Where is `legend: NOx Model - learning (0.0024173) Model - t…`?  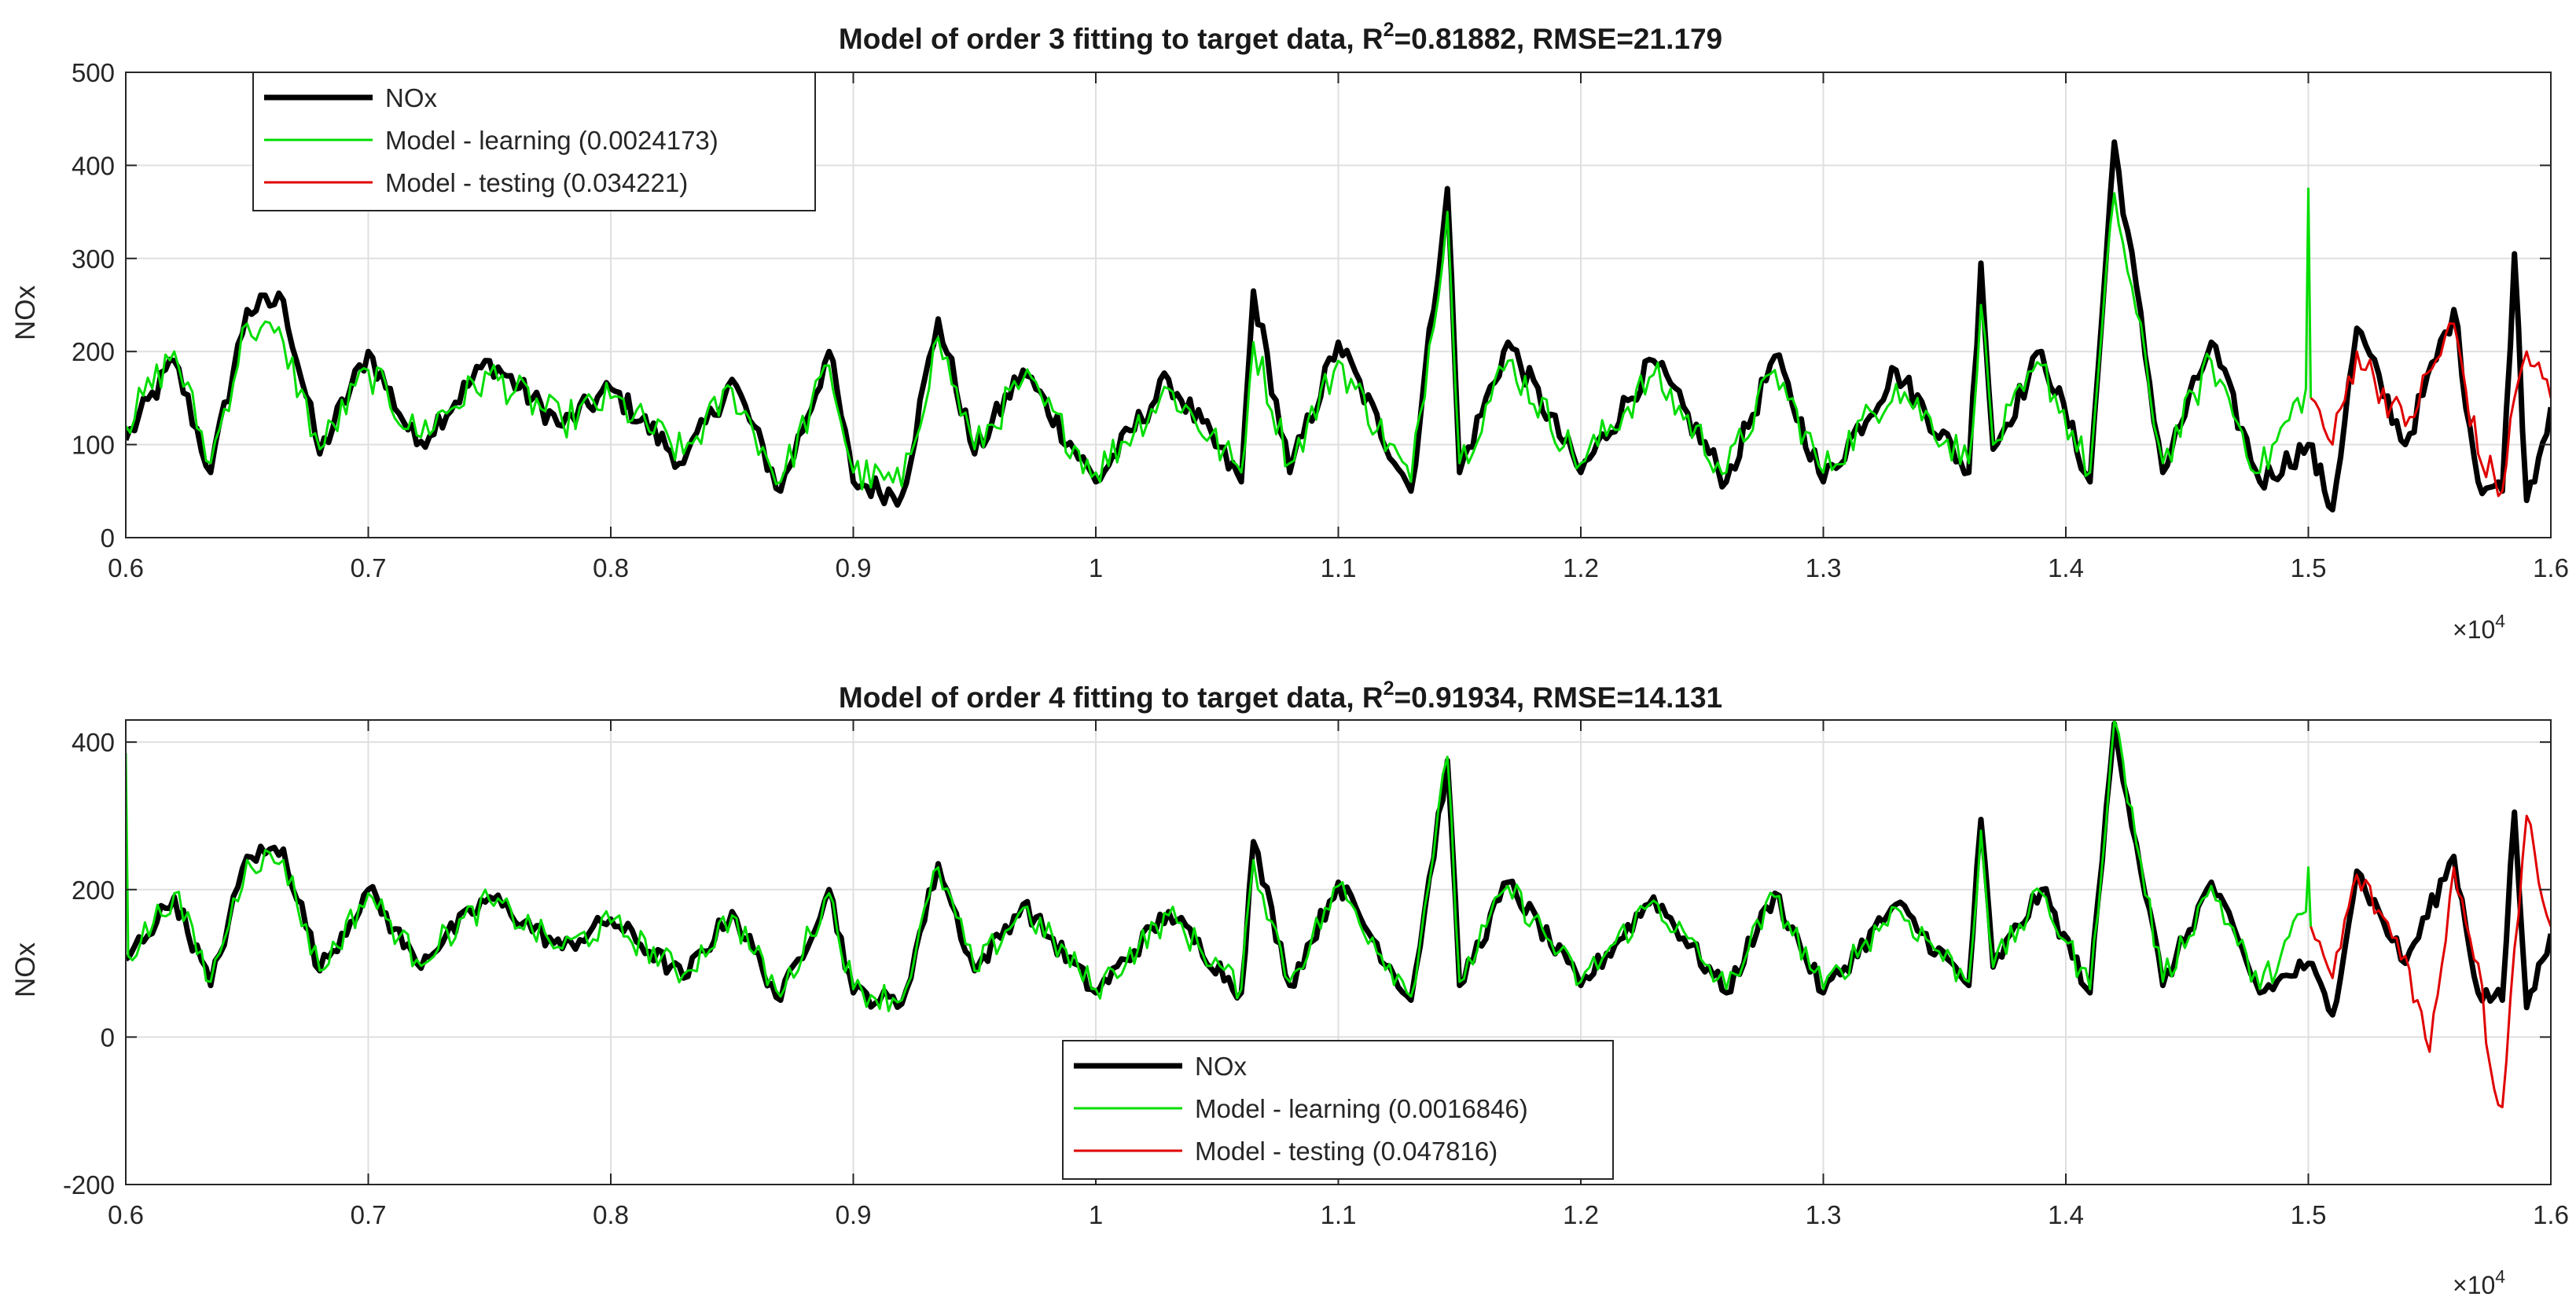 legend: NOx Model - learning (0.0024173) Model - t… is located at coordinates (534, 141).